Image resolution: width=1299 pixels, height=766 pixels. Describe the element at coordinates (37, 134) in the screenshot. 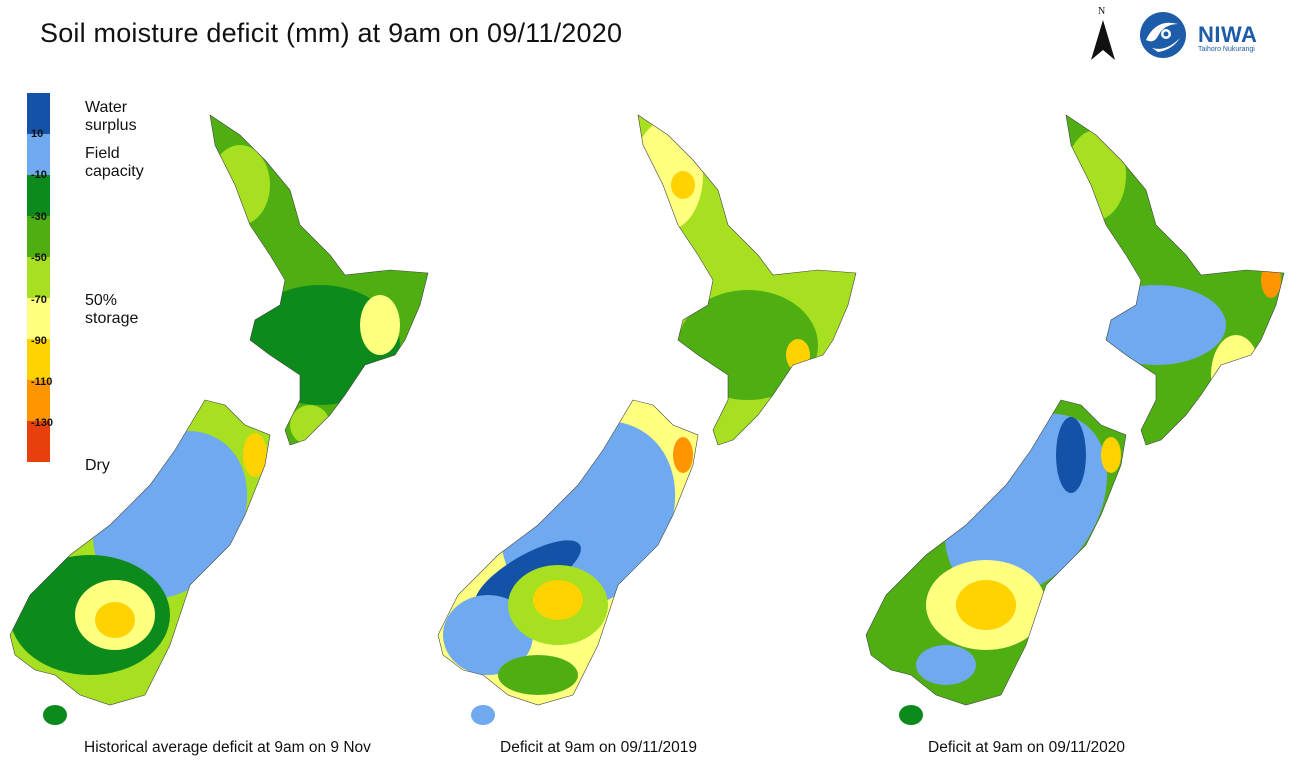

I see `legend-tick: 10` at that location.